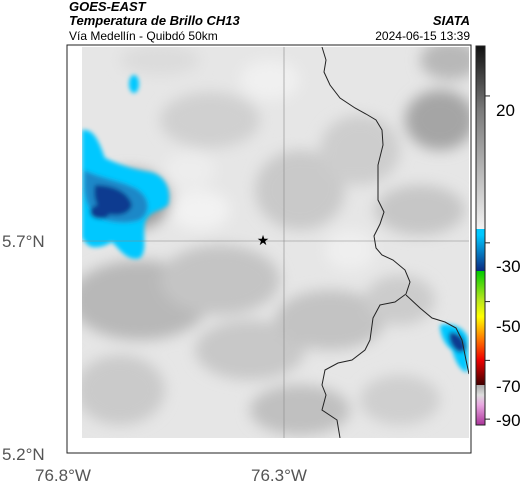 Image resolution: width=526 pixels, height=491 pixels. I want to click on chart-title: Temperatura de Brillo CH13, so click(154, 20).